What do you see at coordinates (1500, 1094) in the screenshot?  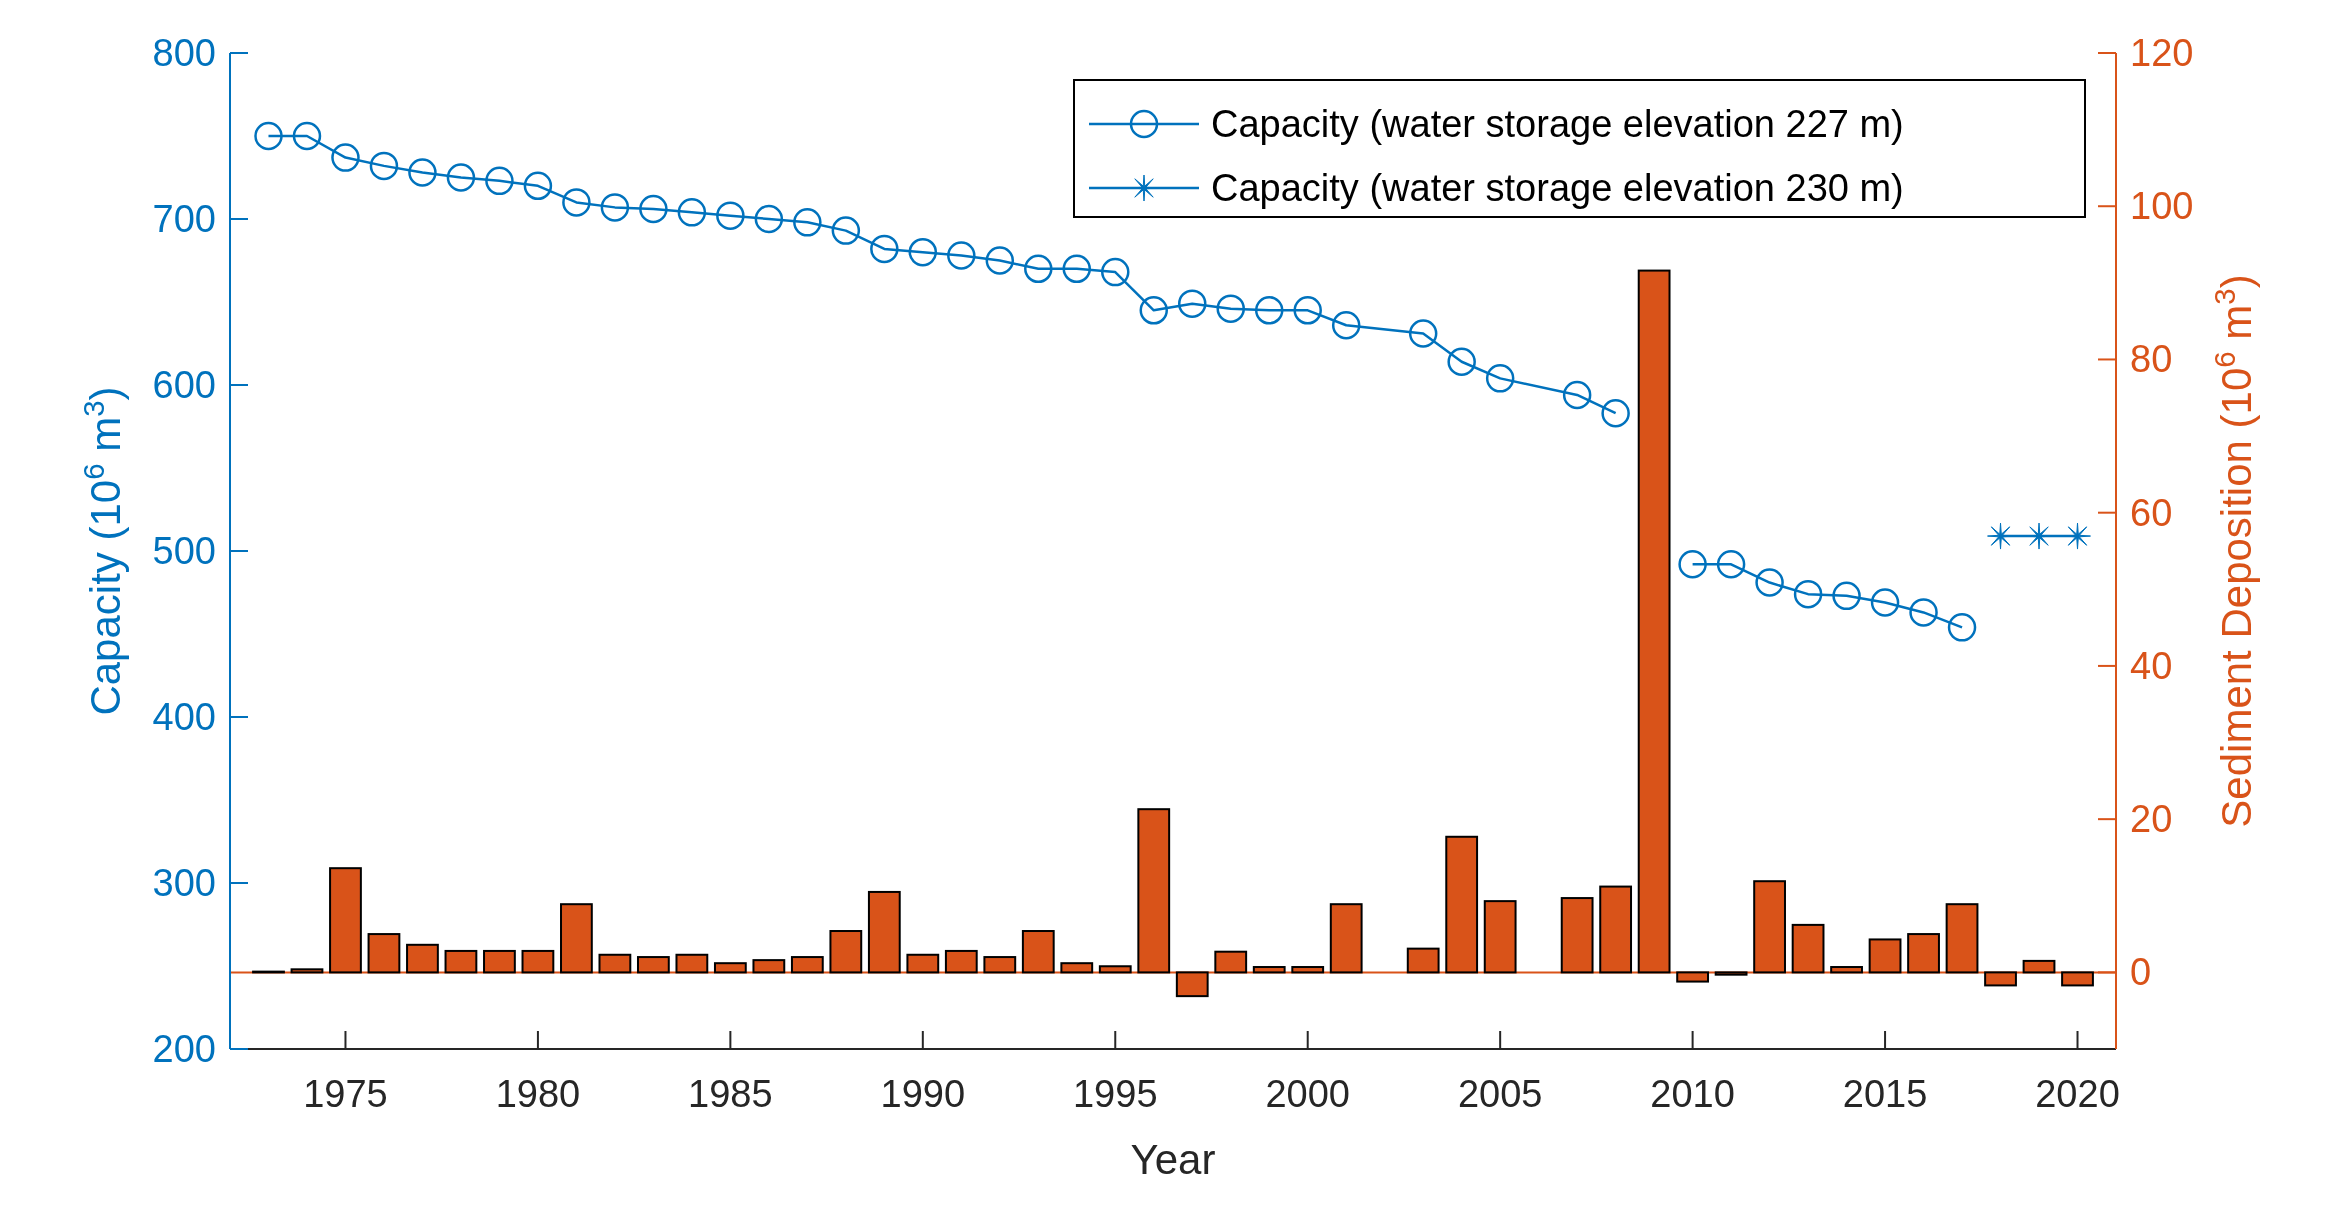 I see `x-tick-label: 2005` at bounding box center [1500, 1094].